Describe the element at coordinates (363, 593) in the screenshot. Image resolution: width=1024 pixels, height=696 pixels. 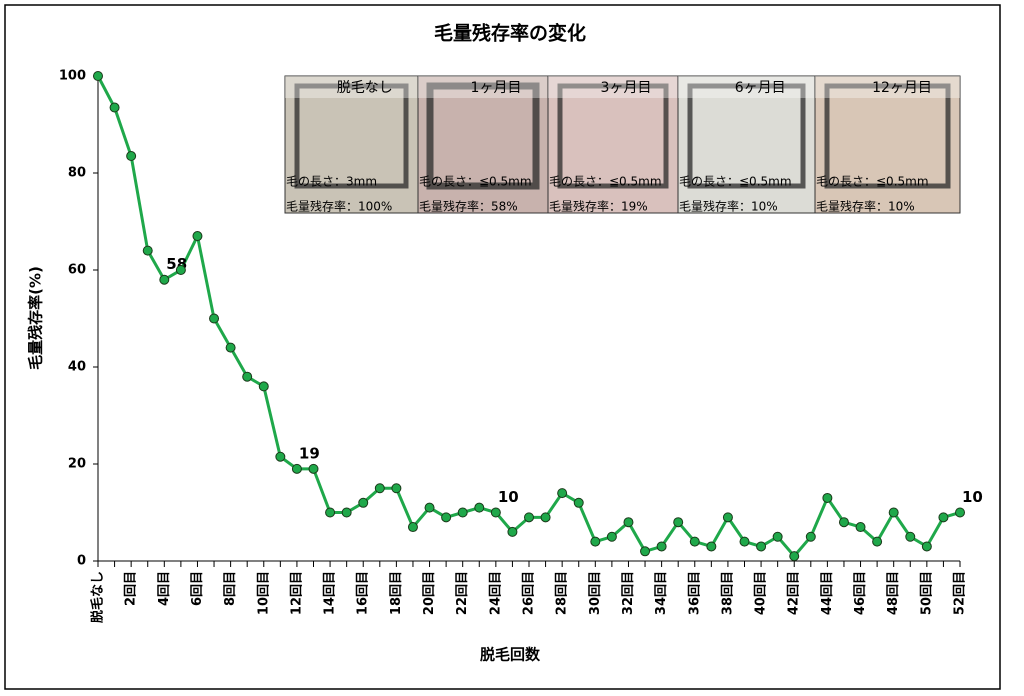
I see `x-tick-label: 16回目` at that location.